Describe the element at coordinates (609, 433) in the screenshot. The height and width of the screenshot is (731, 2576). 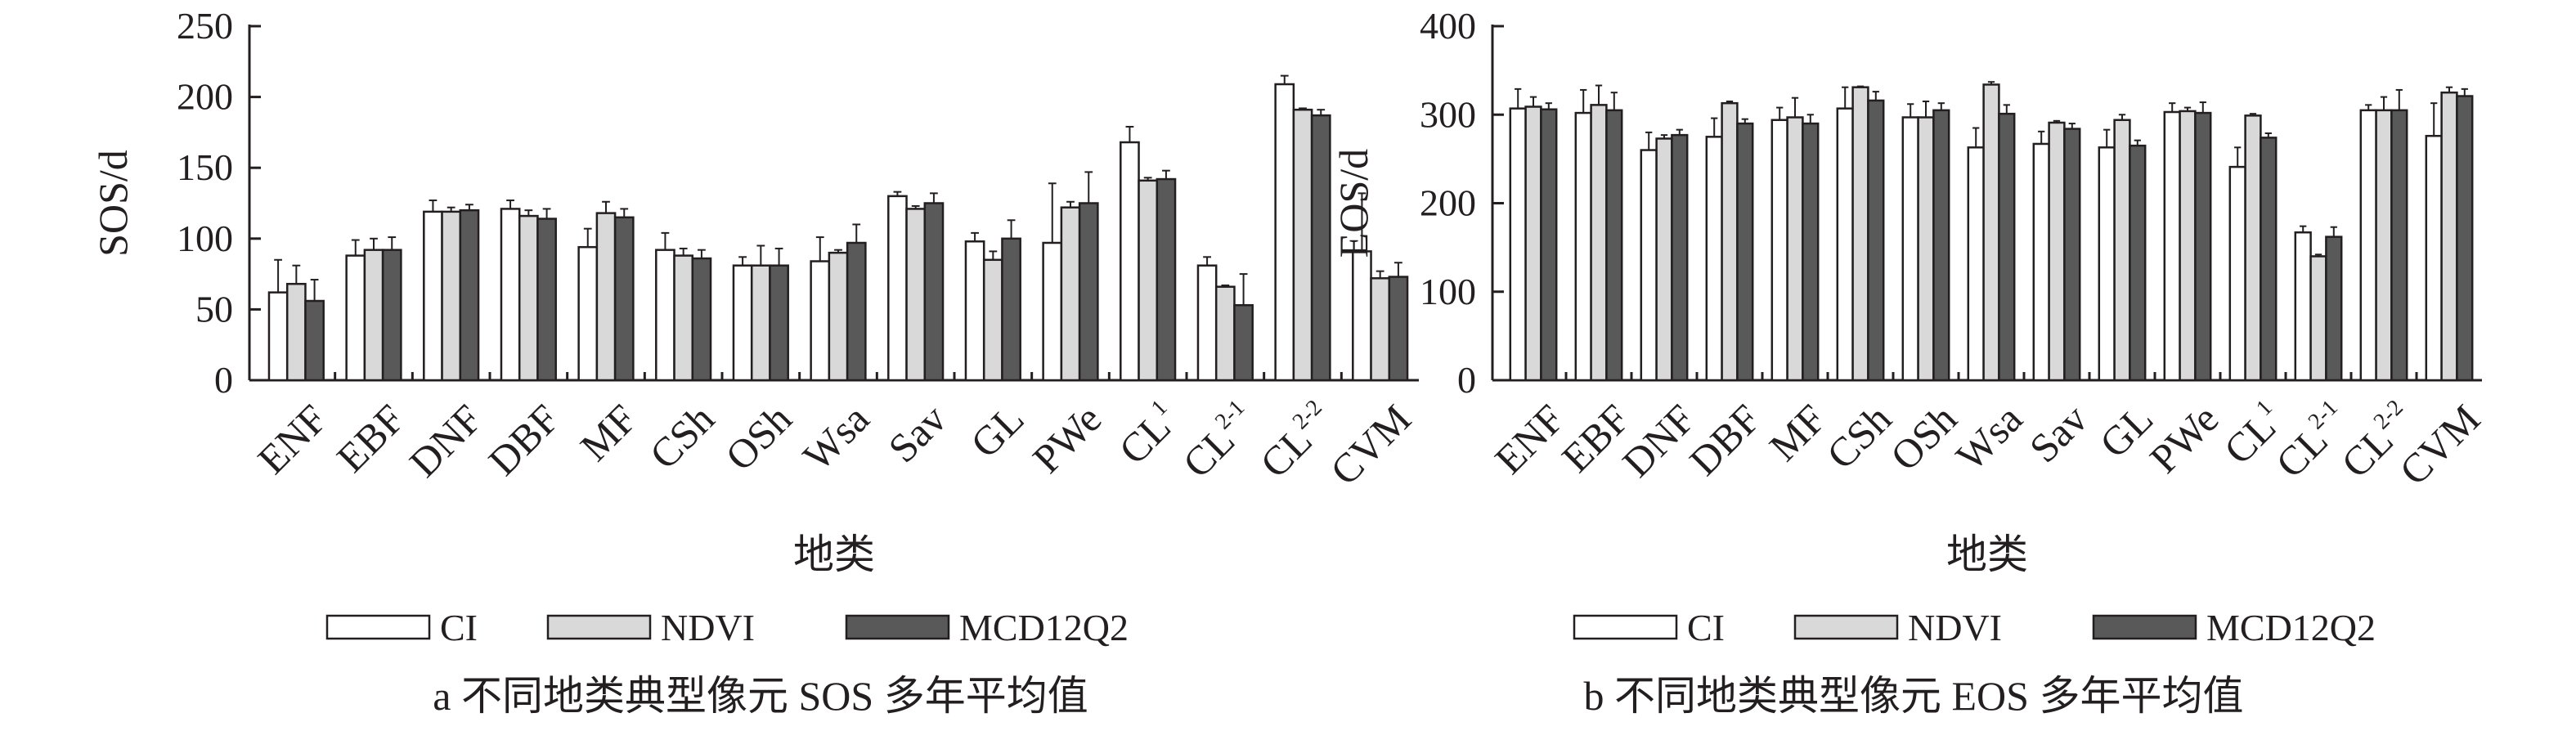
I see `x-tick-label: MF` at that location.